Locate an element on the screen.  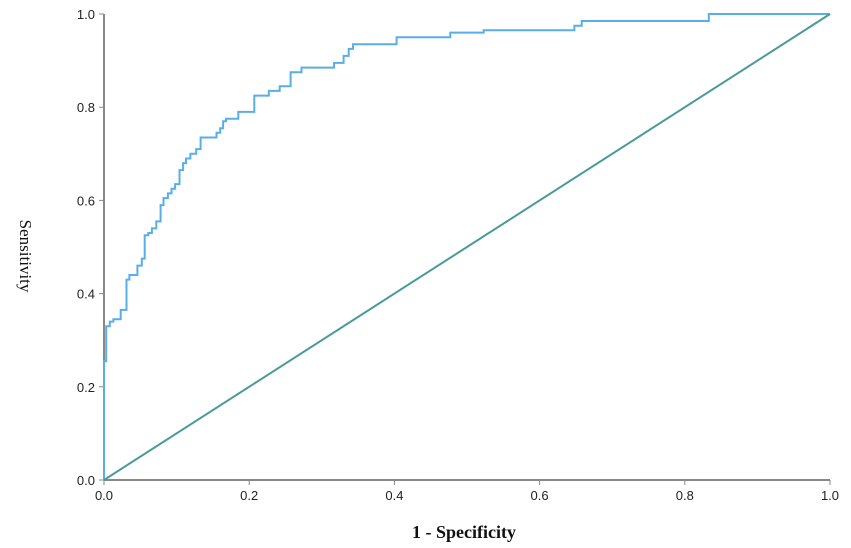
x-tick-label: 0.0 is located at coordinates (104, 495).